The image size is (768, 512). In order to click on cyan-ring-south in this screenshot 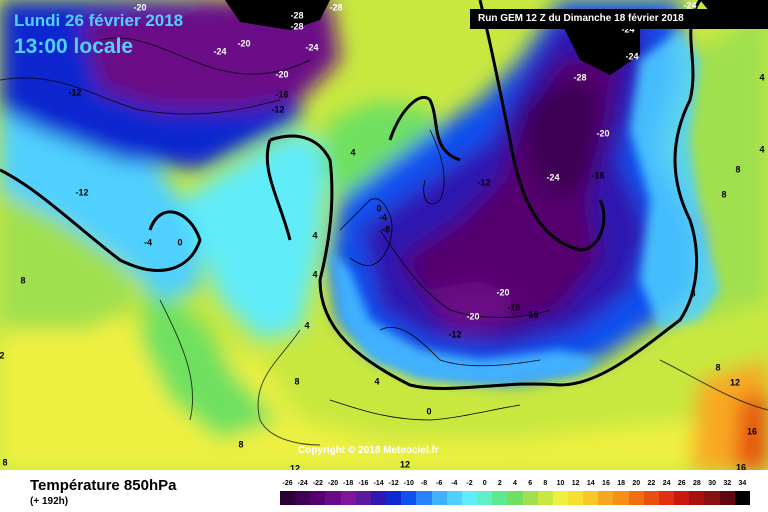, I will do `click(465, 317)`.